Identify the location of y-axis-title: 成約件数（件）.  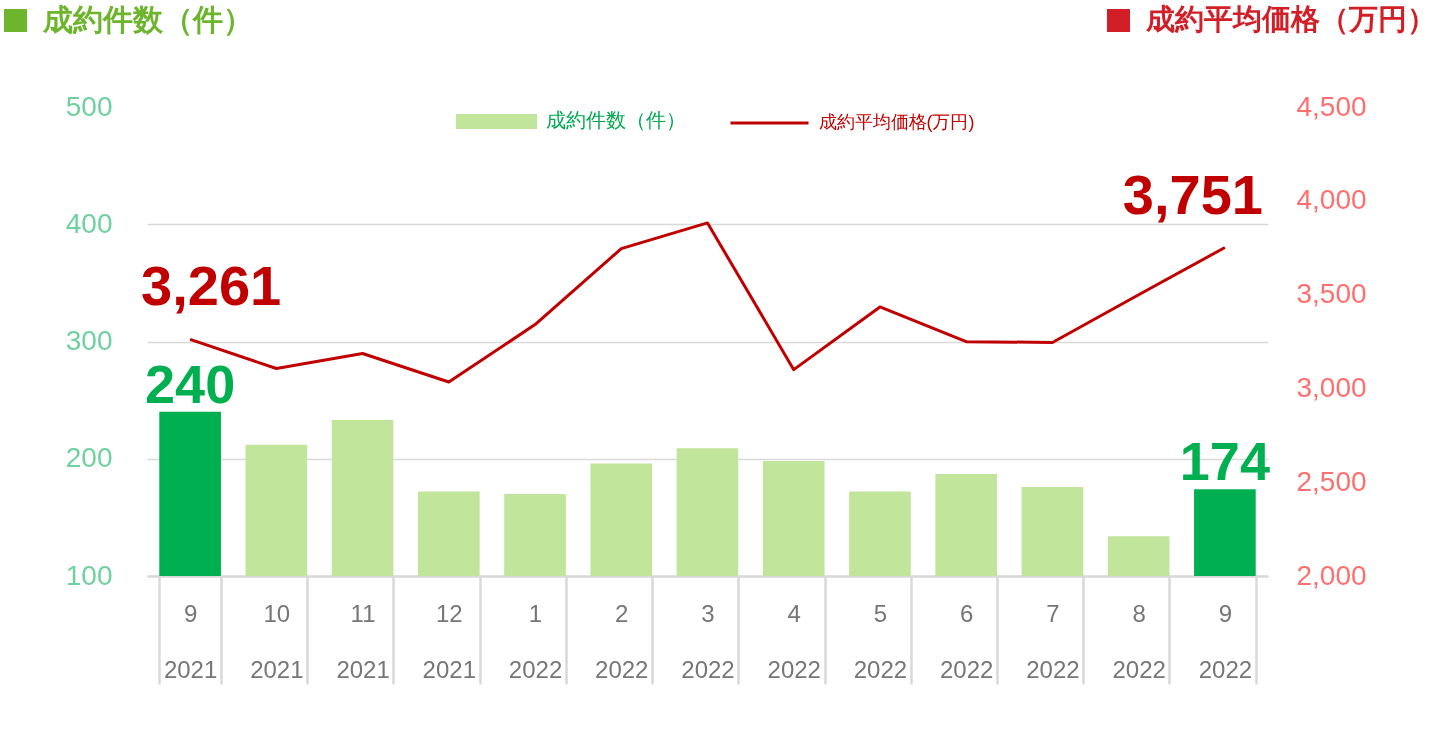
(148, 19).